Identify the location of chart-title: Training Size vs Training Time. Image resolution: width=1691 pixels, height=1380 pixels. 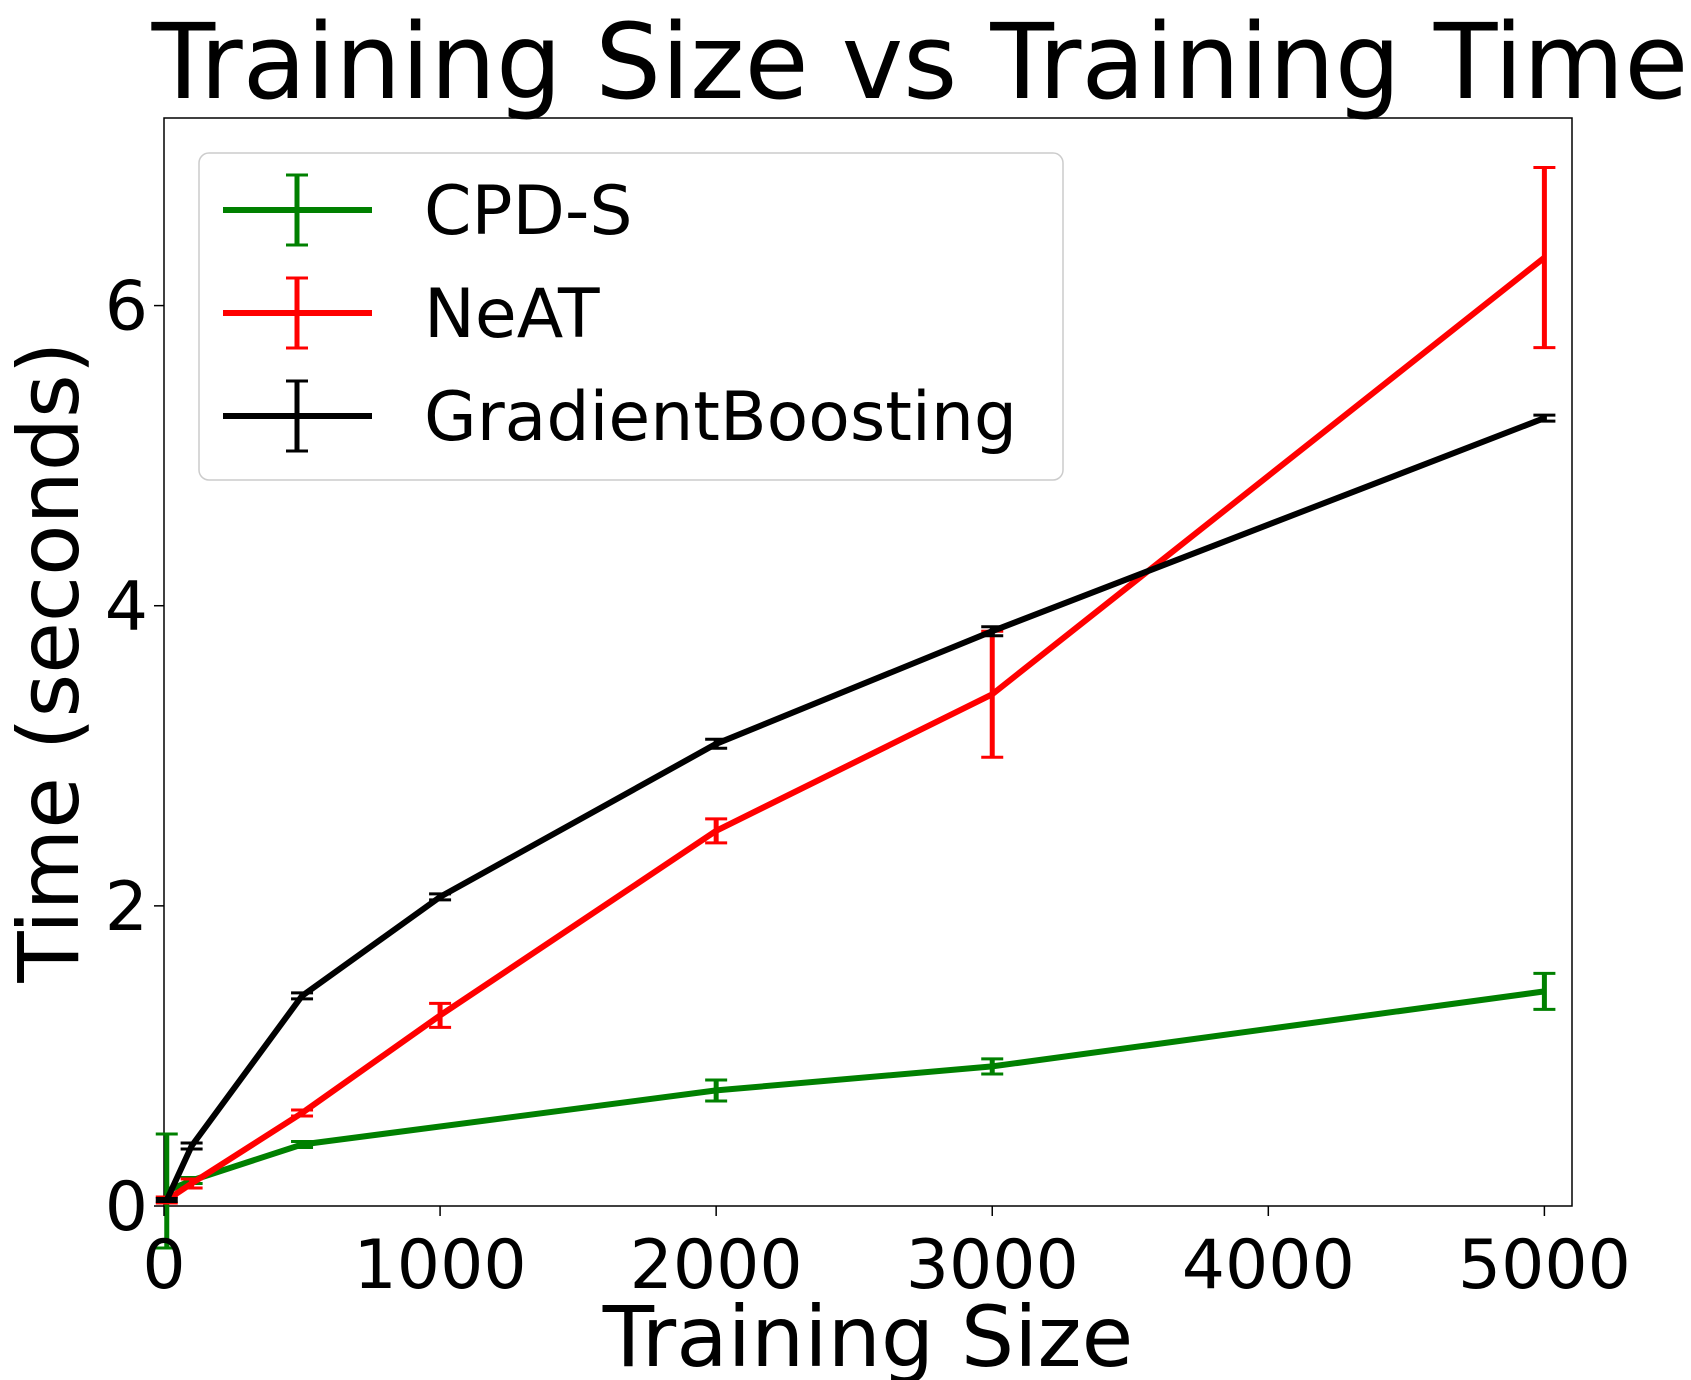
(920, 62).